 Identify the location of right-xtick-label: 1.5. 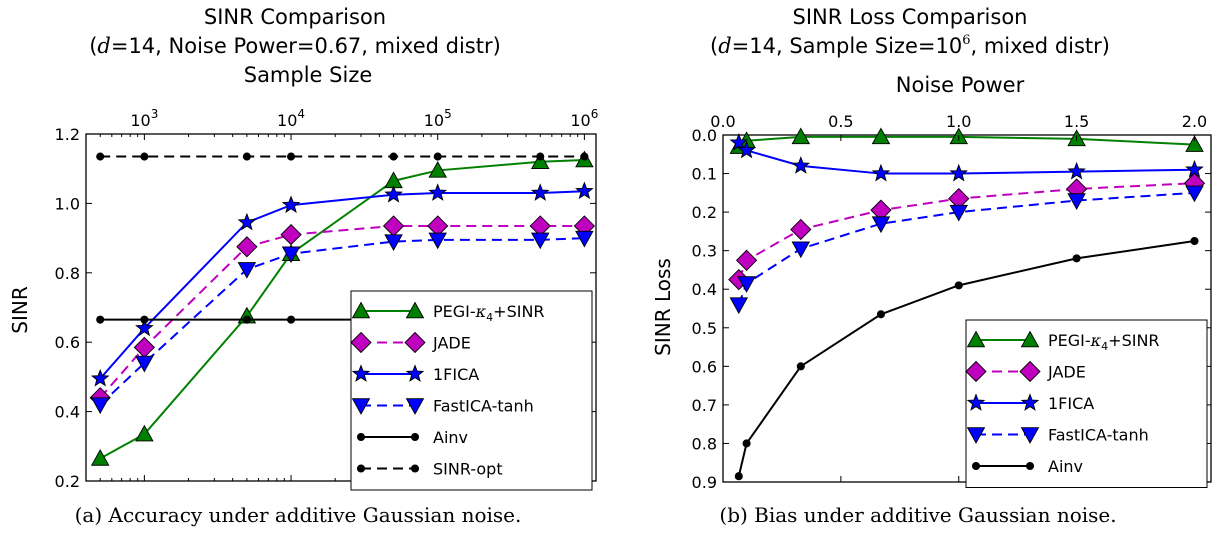
(1076, 121).